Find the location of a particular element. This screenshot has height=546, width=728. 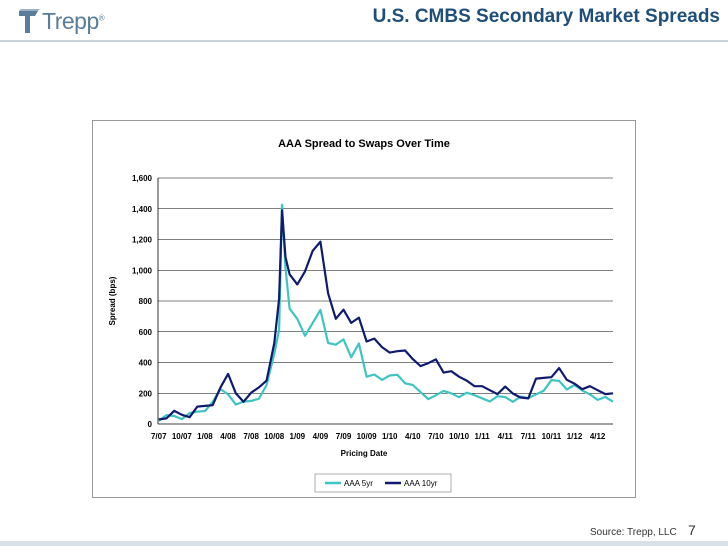

x-tick-label: 1/09 is located at coordinates (298, 436).